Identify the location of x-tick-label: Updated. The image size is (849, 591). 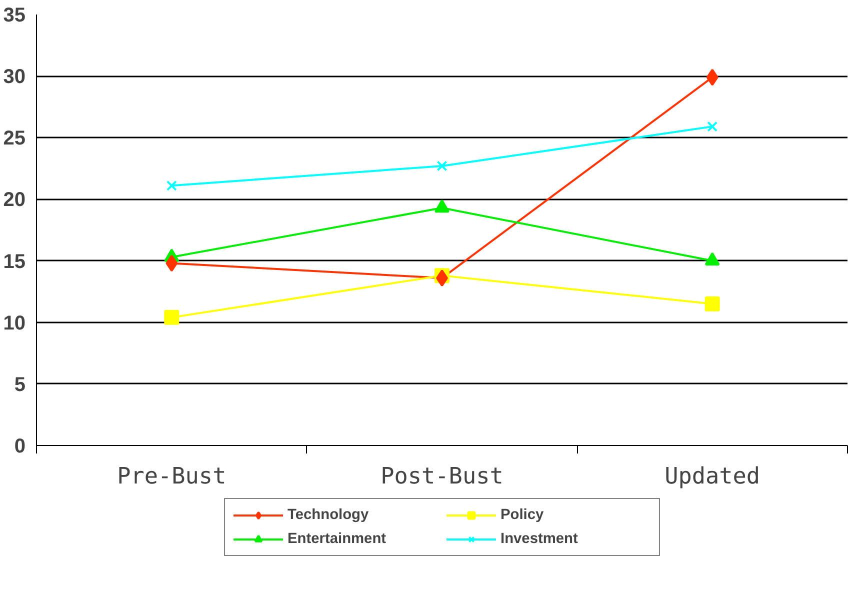
(712, 477).